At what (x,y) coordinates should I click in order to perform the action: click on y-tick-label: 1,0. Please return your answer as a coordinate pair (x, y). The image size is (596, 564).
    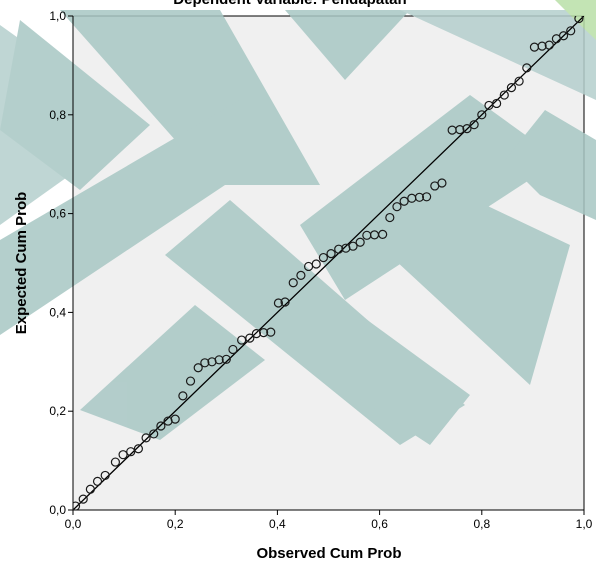
    Looking at the image, I should click on (57, 16).